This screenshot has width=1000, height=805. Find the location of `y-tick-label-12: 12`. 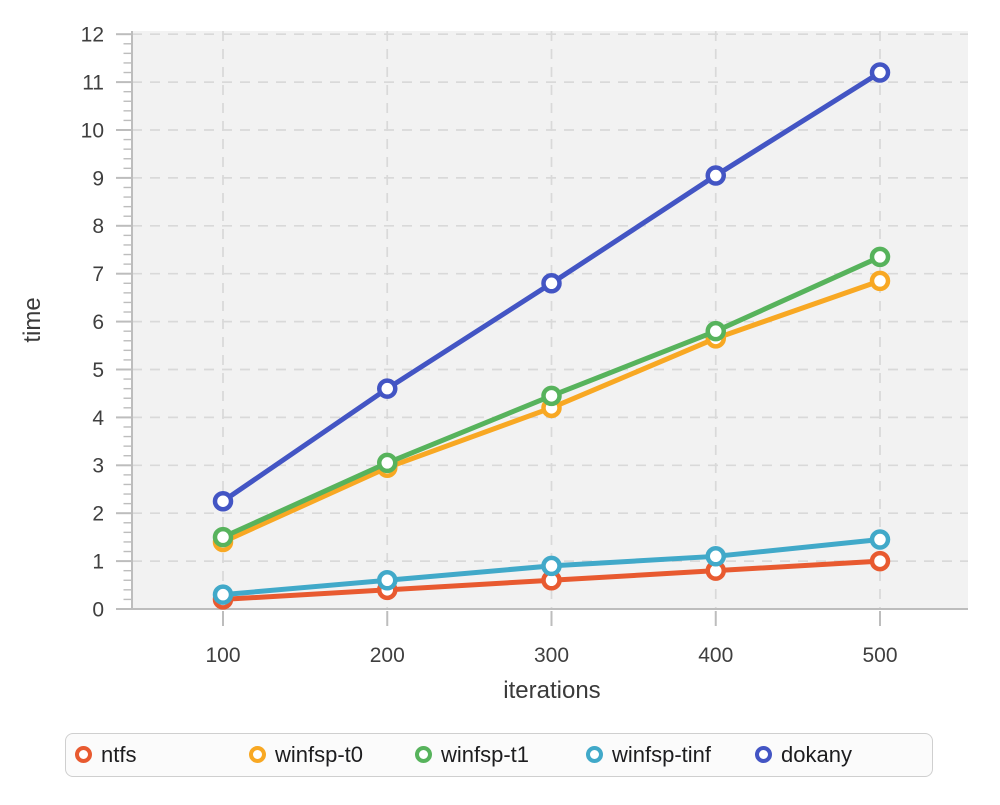

y-tick-label-12: 12 is located at coordinates (92, 35).